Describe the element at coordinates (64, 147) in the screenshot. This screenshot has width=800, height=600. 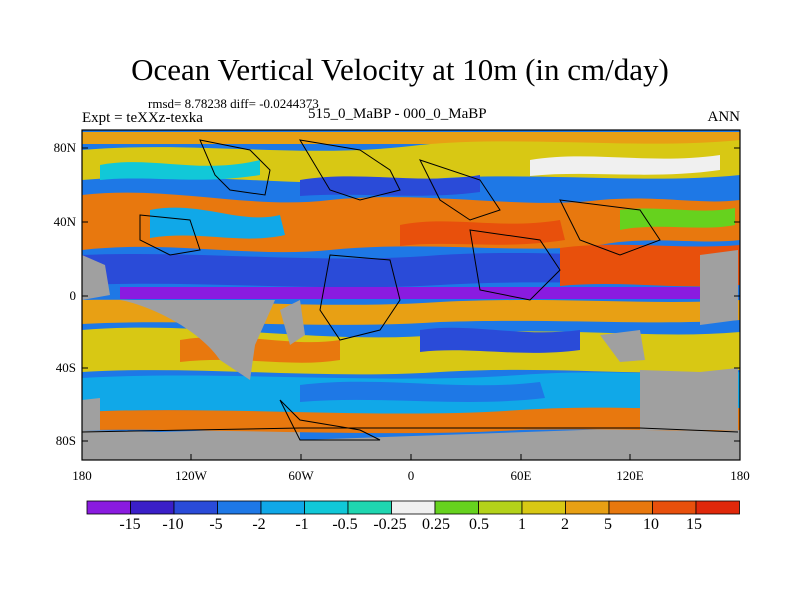
I see `lat-label-80n: 80N` at that location.